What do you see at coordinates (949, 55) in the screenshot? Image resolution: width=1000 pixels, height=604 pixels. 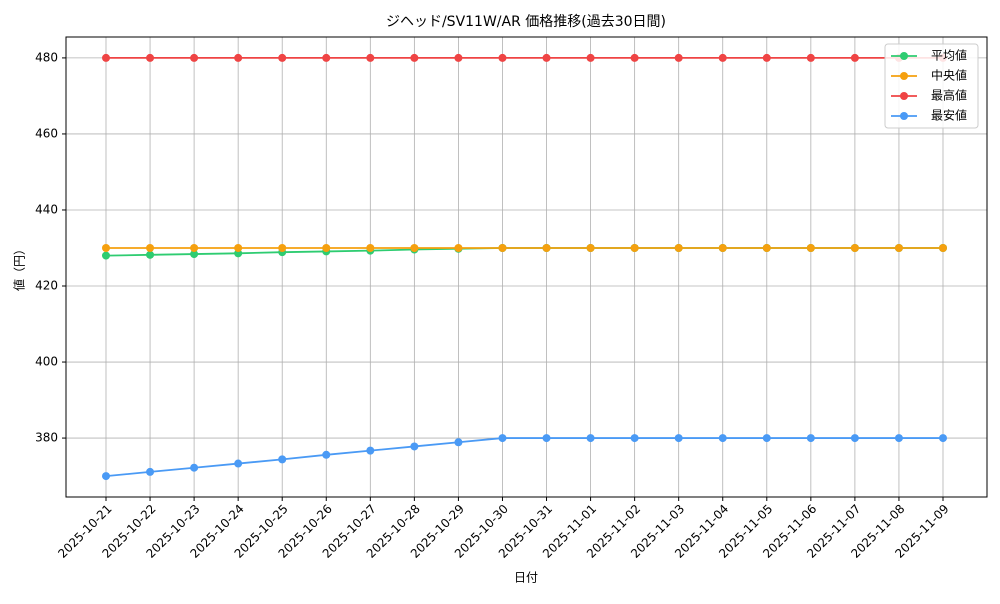 I see `legend-label: 平均値` at bounding box center [949, 55].